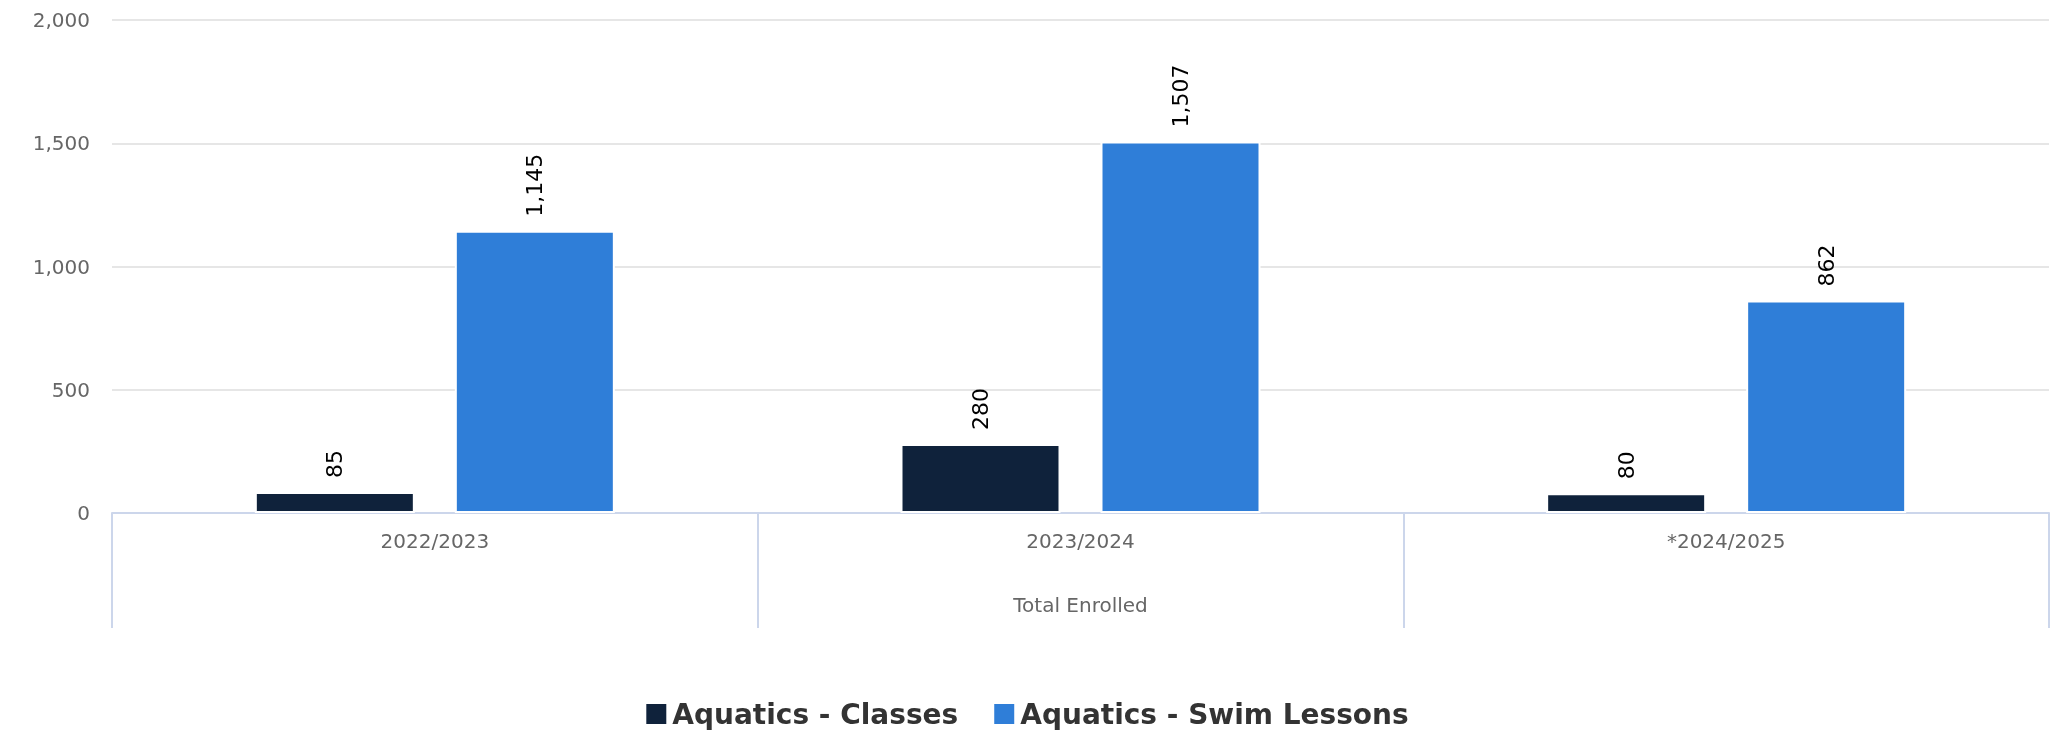  I want to click on data-label: 1,145, so click(535, 185).